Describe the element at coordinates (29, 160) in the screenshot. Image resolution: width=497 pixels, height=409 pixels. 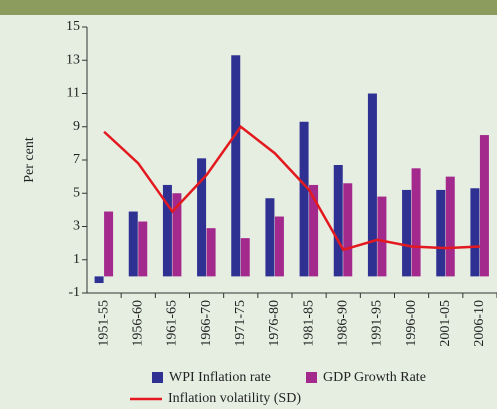
I see `y-axis-label: Per cent` at that location.